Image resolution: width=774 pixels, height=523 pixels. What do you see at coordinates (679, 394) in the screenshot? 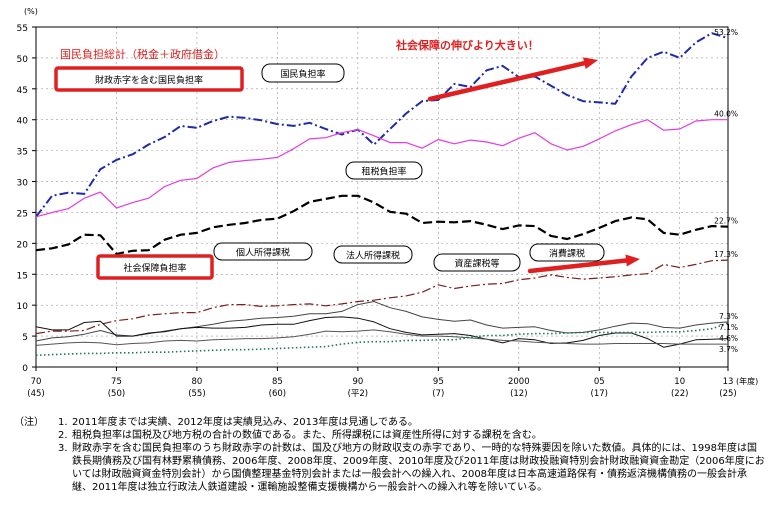
I see `x-tick-sublabel: (22)` at bounding box center [679, 394].